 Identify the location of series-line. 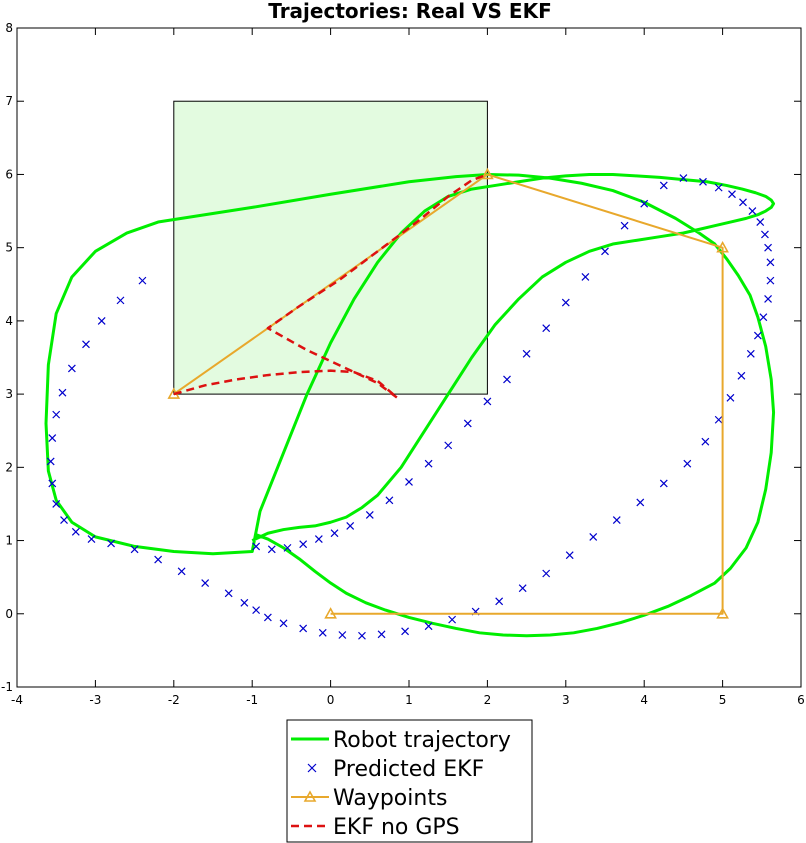
(330, 286).